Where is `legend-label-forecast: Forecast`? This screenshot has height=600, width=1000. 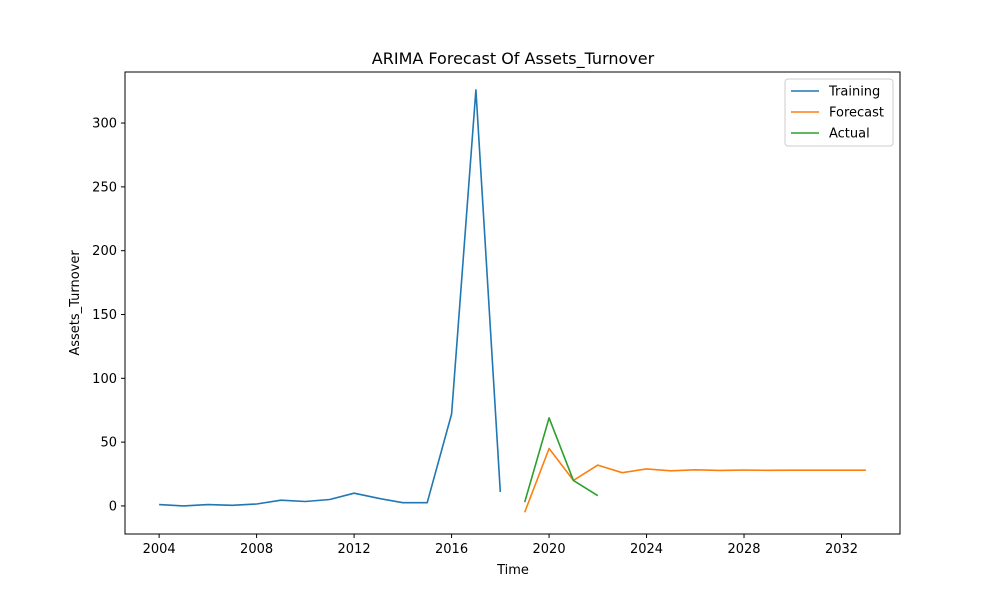 legend-label-forecast: Forecast is located at coordinates (856, 113).